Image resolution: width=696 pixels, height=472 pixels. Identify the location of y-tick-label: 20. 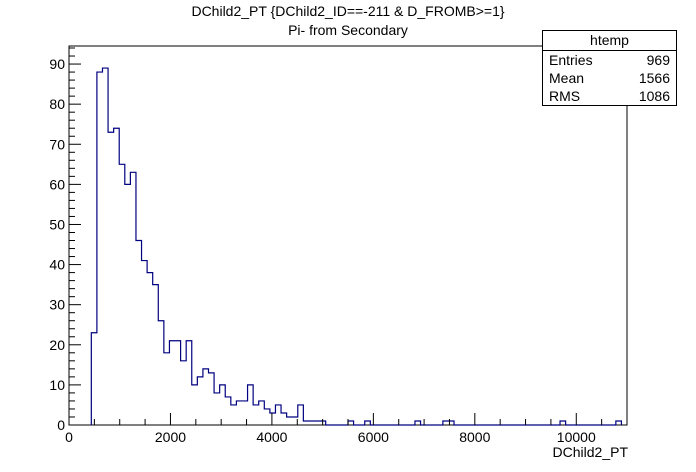
(57, 345).